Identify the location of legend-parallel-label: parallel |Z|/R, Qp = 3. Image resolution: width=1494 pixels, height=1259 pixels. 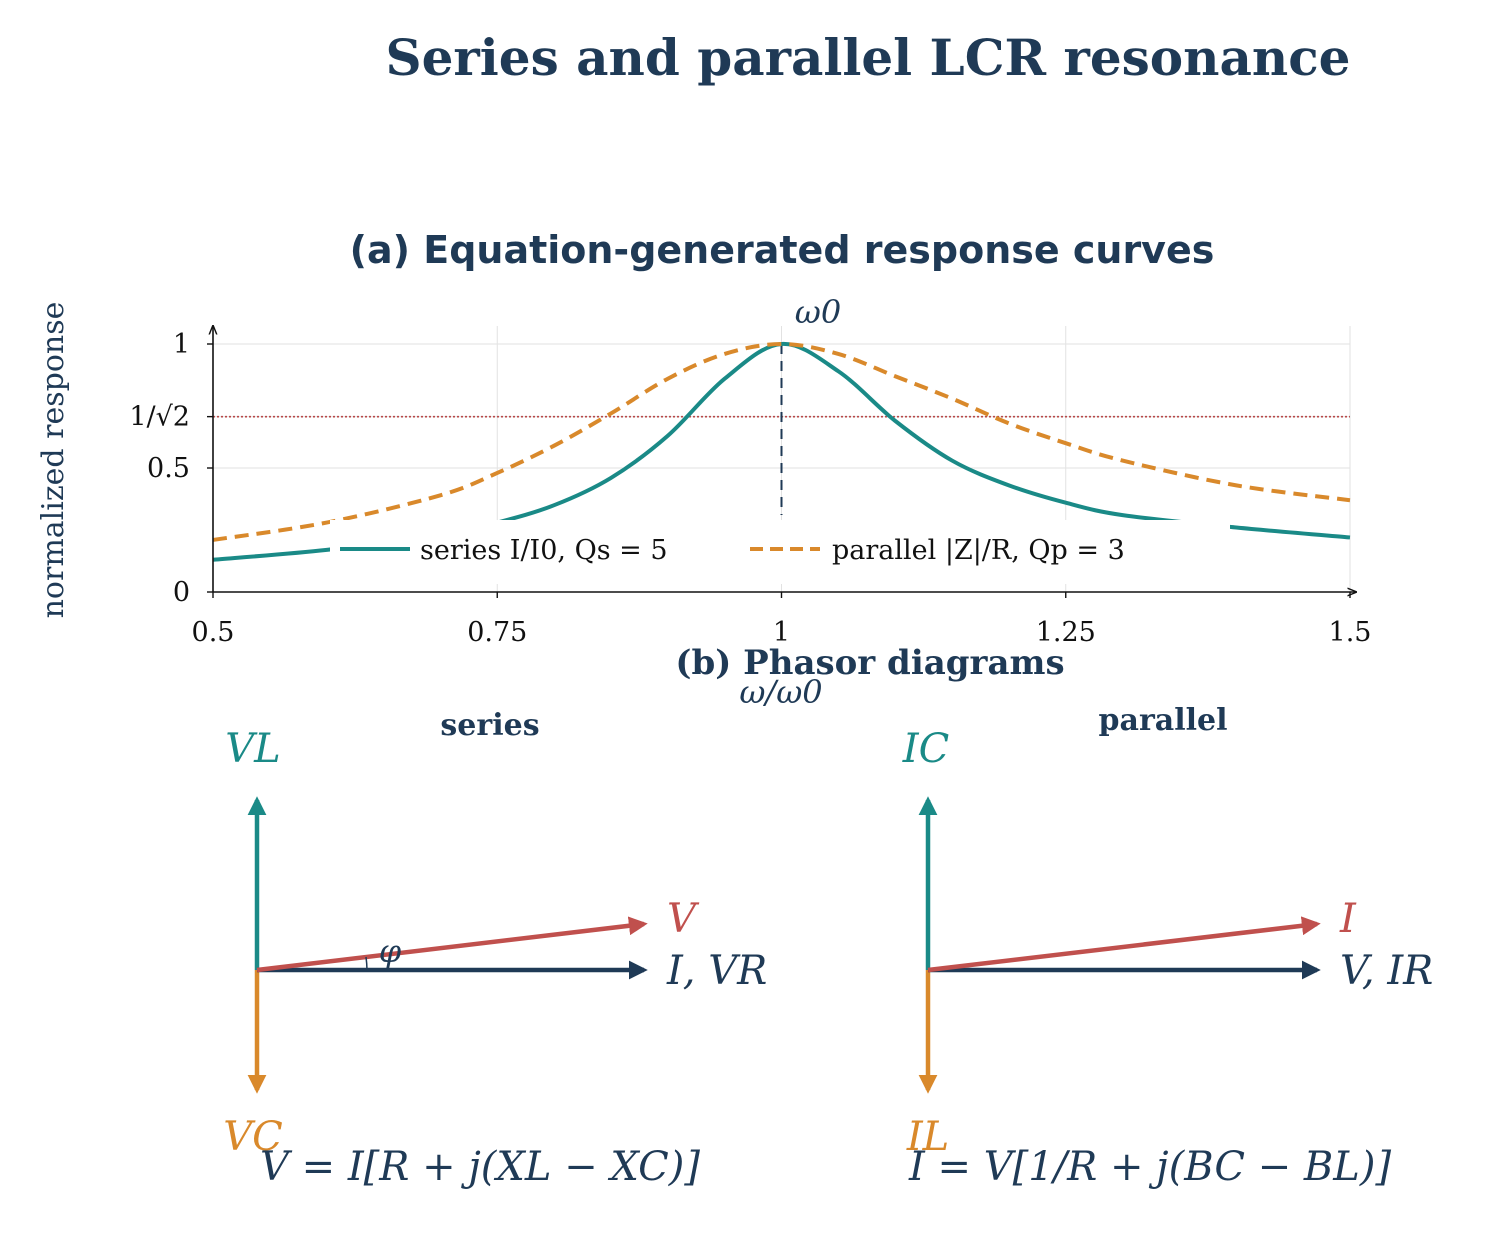
(978, 550).